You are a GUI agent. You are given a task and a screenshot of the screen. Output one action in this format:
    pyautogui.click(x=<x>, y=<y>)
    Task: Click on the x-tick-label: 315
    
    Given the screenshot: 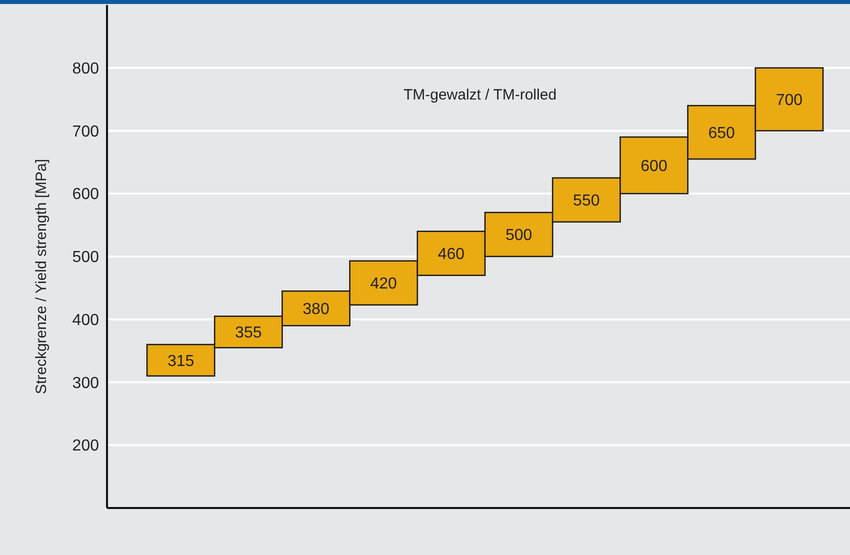 What is the action you would take?
    pyautogui.click(x=180, y=361)
    